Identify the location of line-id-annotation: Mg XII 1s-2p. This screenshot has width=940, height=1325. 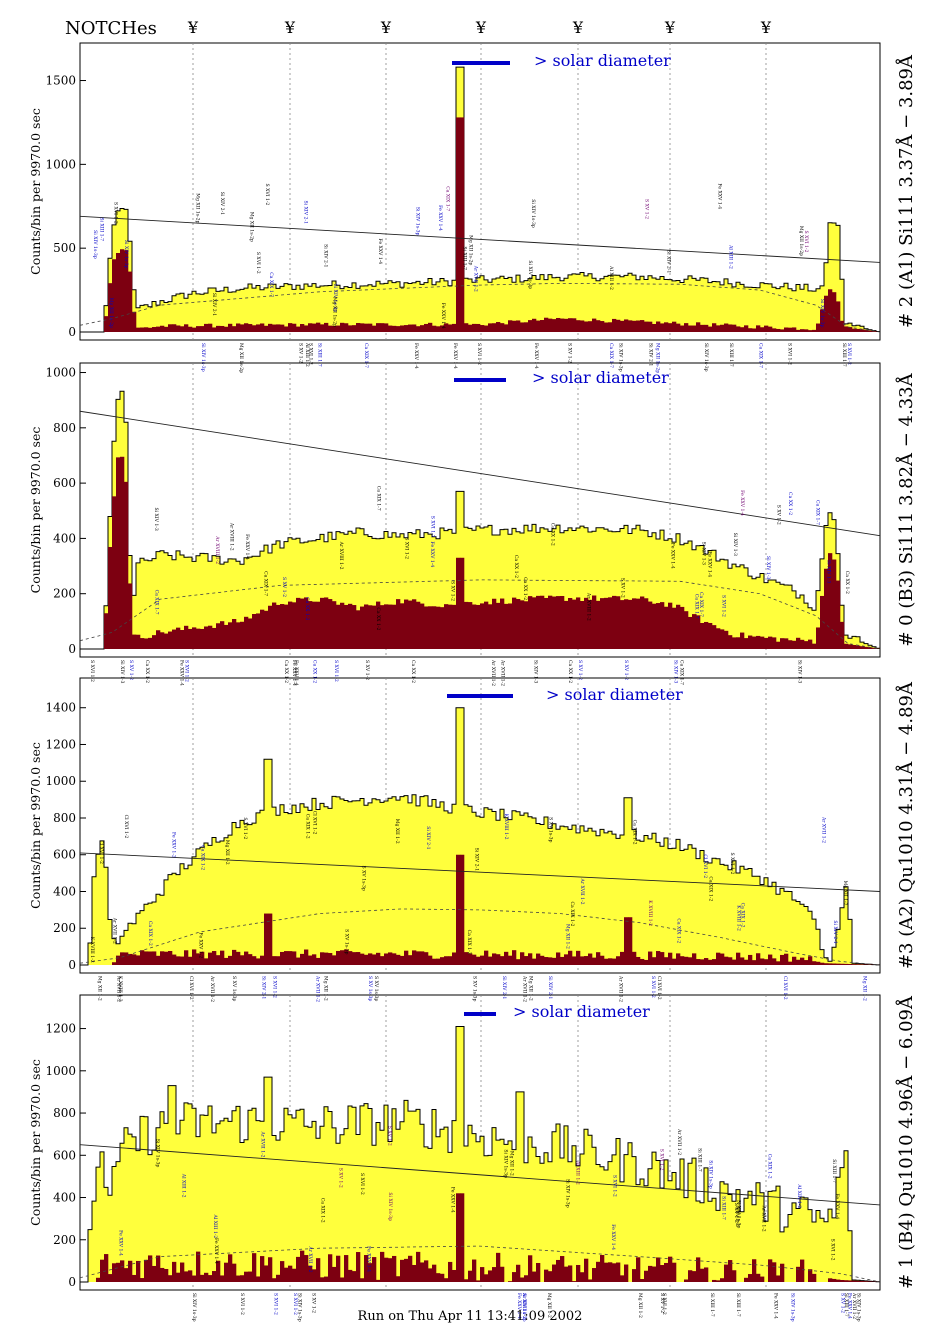
(471, 250).